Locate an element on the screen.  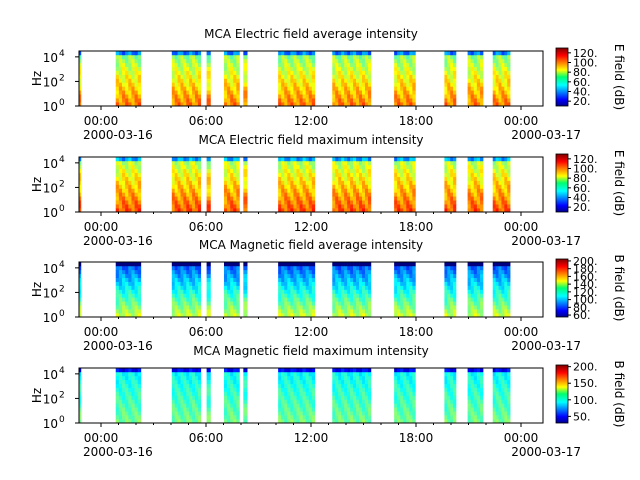
x-date-end: 2000-03-17 is located at coordinates (546, 135).